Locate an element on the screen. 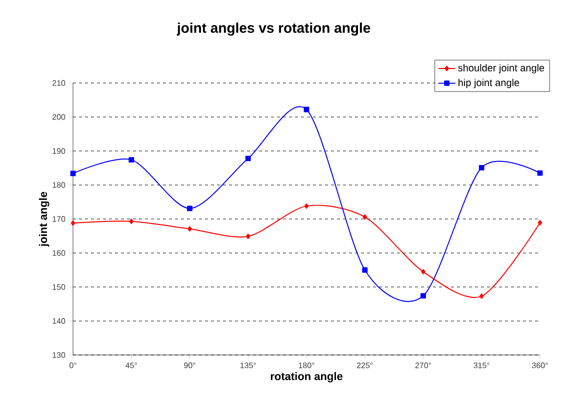 The height and width of the screenshot is (403, 562). x-axis-title: rotation angle is located at coordinates (306, 377).